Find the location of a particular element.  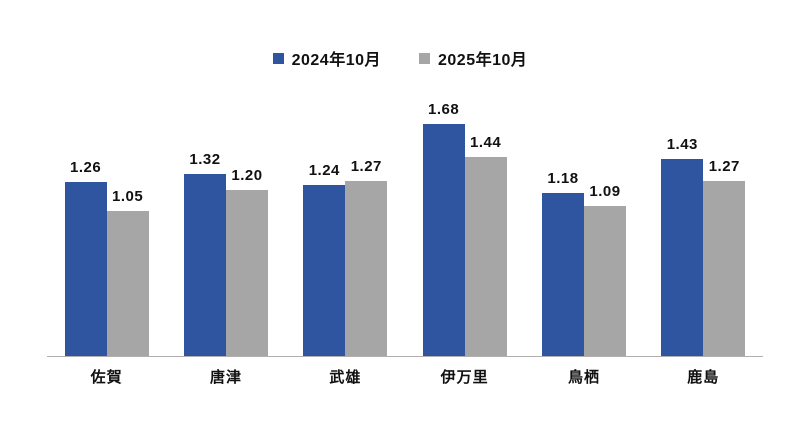

value-label: 1.09 is located at coordinates (605, 191).